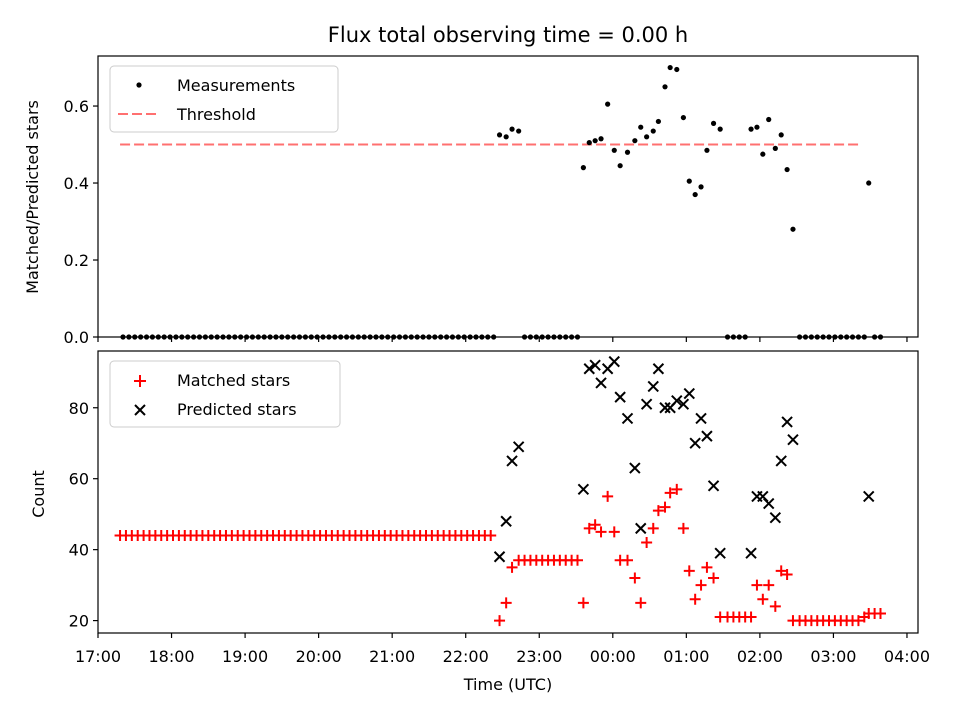 The height and width of the screenshot is (720, 960). What do you see at coordinates (38, 494) in the screenshot?
I see `bottom-ylabel: Count` at bounding box center [38, 494].